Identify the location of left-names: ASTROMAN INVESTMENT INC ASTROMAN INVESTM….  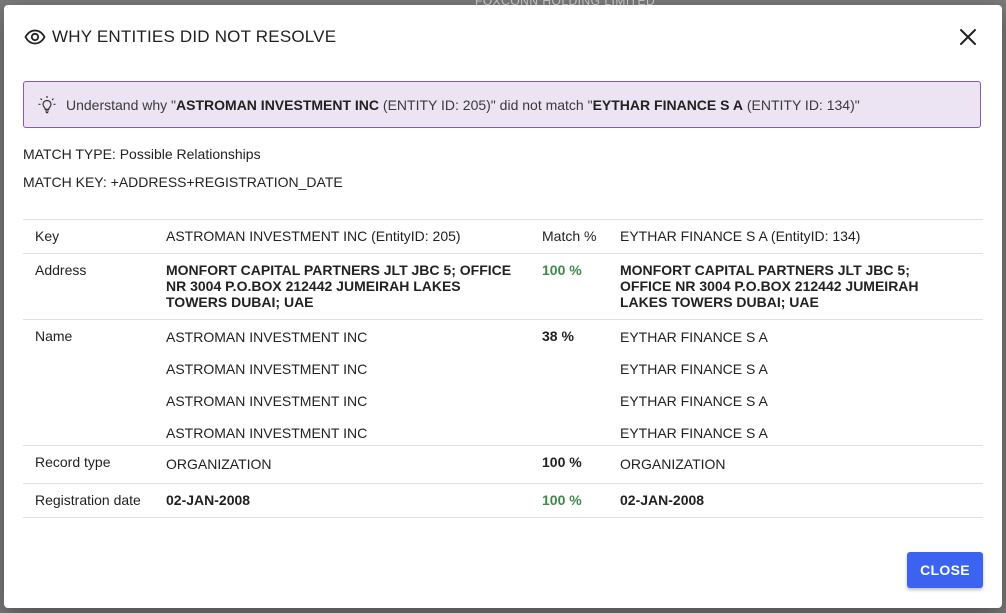
(354, 382).